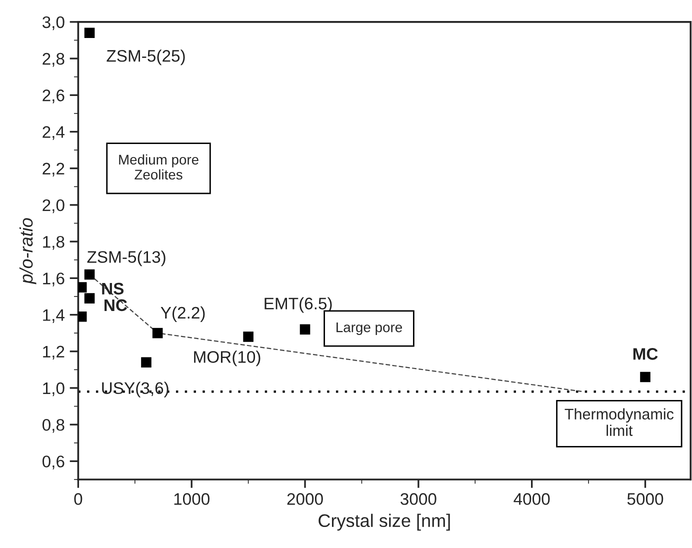  I want to click on x-tick-label: 5000, so click(645, 499).